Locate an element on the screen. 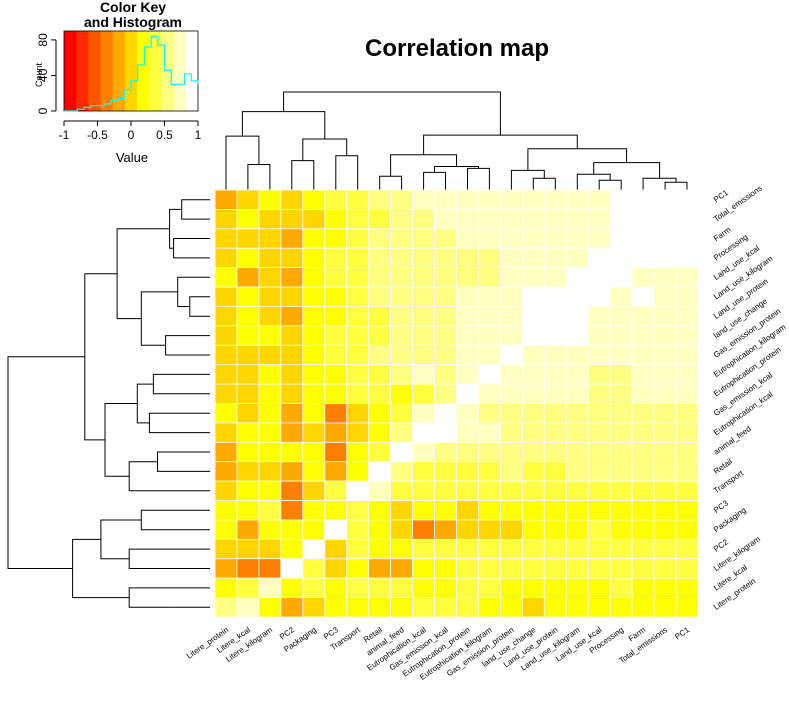  color-key-swatch is located at coordinates (94, 71).